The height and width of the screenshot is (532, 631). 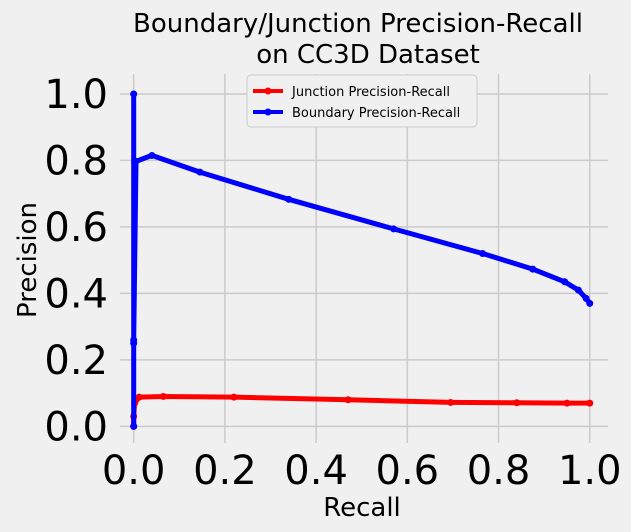 What do you see at coordinates (76, 95) in the screenshot?
I see `y-tick-label: 1.0` at bounding box center [76, 95].